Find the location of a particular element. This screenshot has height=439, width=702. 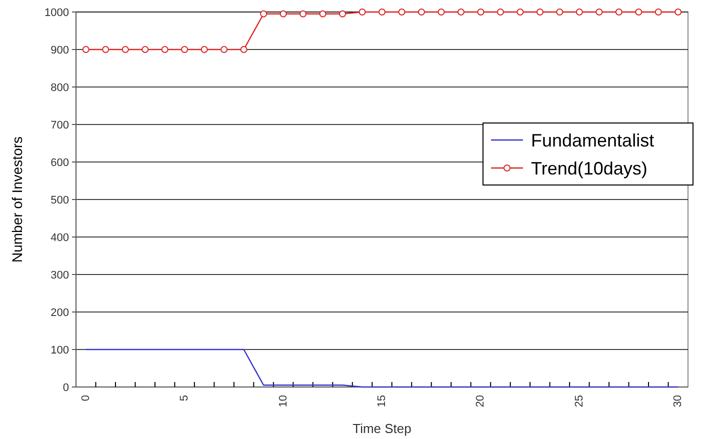

legend-label: Fundamentalist is located at coordinates (592, 140).